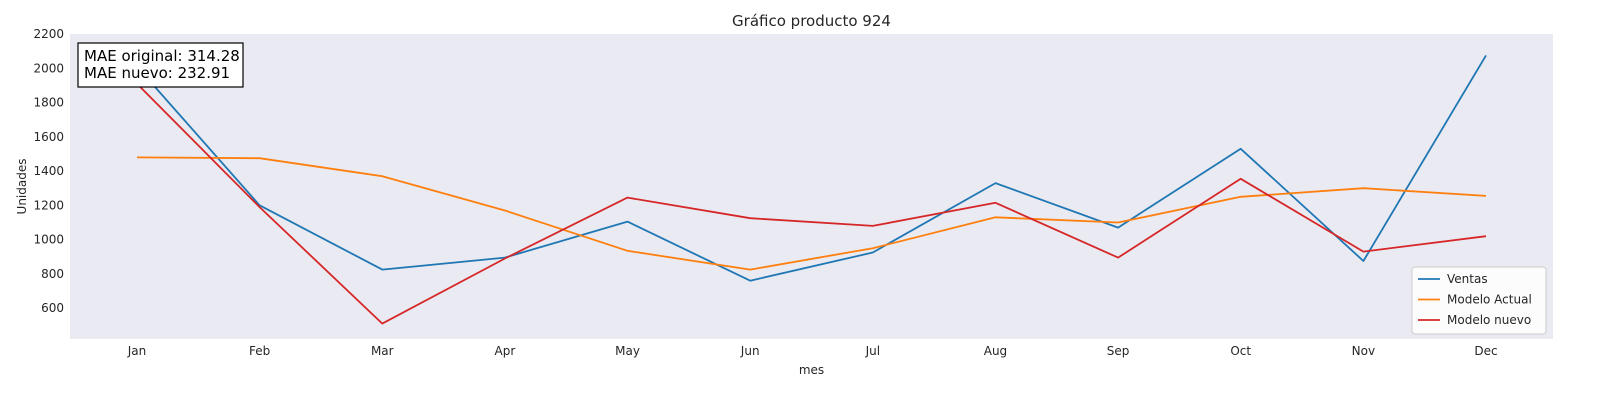 This screenshot has width=1600, height=400. I want to click on mae-annotation-box: MAE original: 314.28 MAE nuevo: 232.91, so click(160, 65).